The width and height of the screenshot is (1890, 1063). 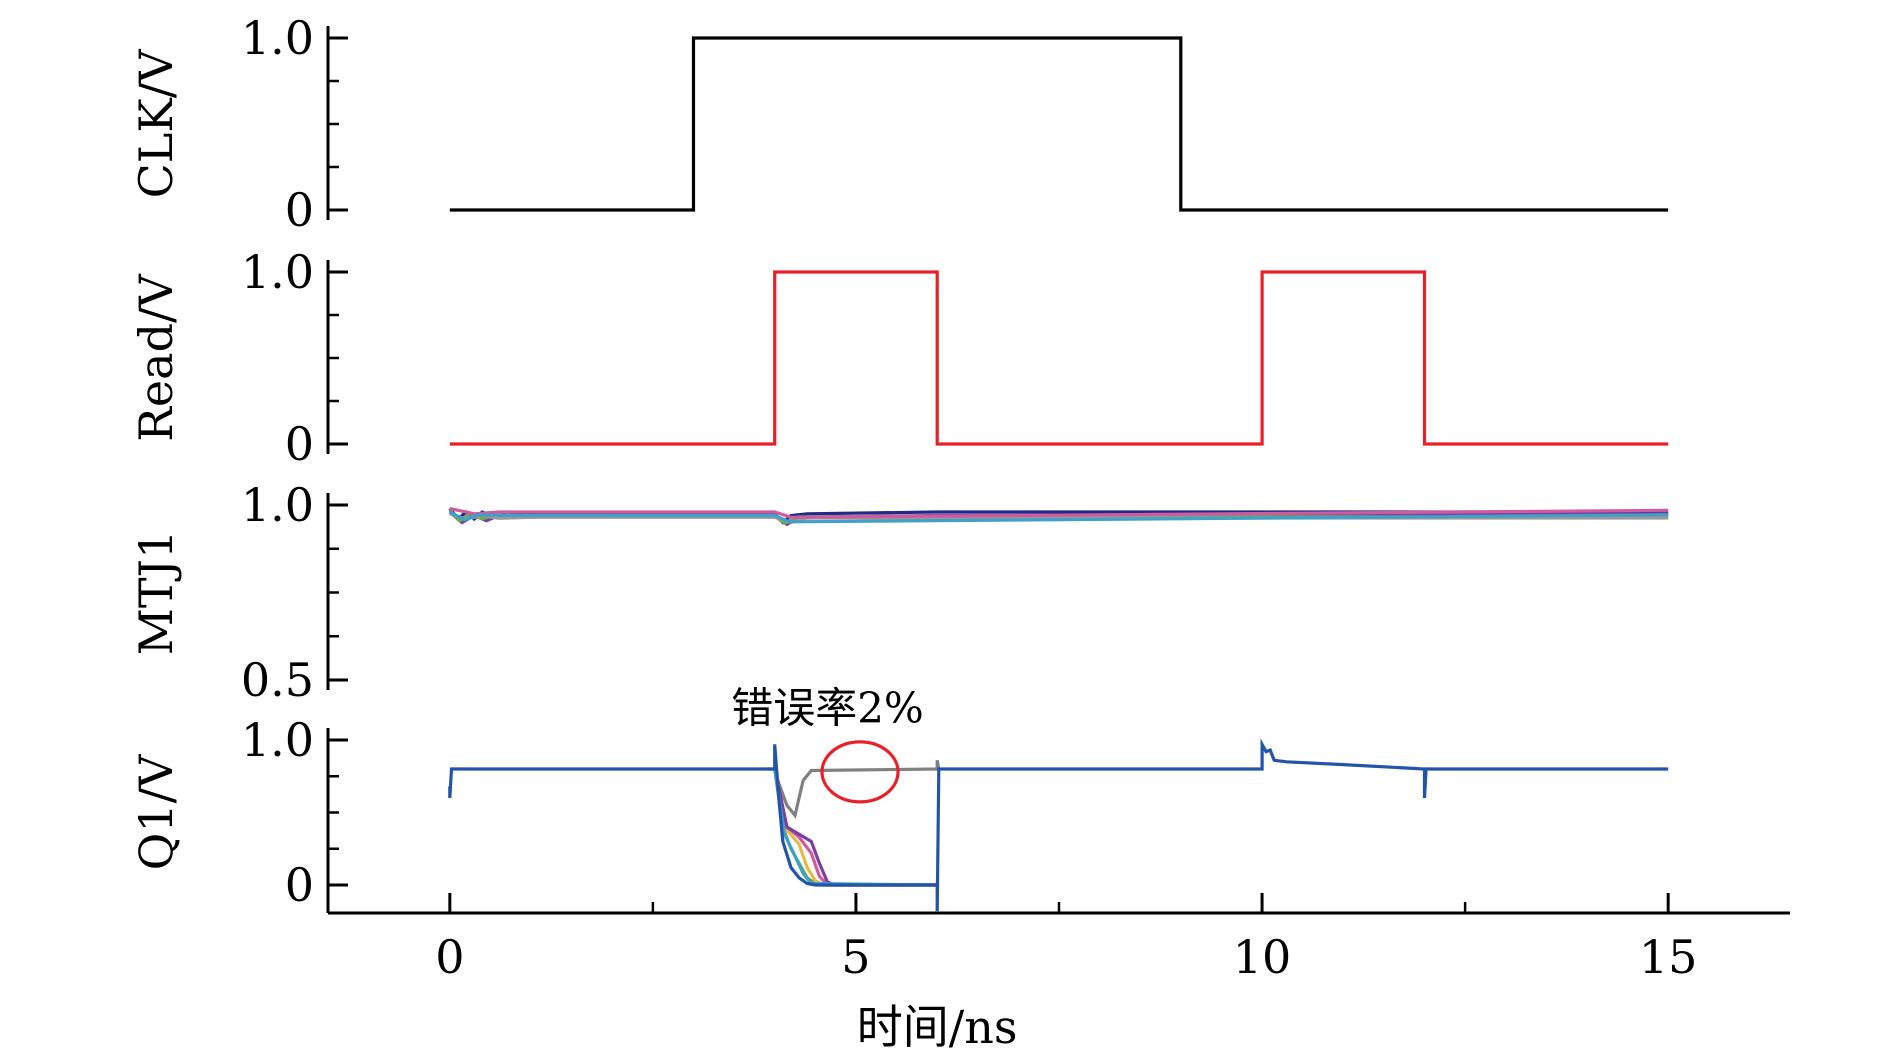 What do you see at coordinates (827, 708) in the screenshot?
I see `error-rate-annotation: 错误率2%` at bounding box center [827, 708].